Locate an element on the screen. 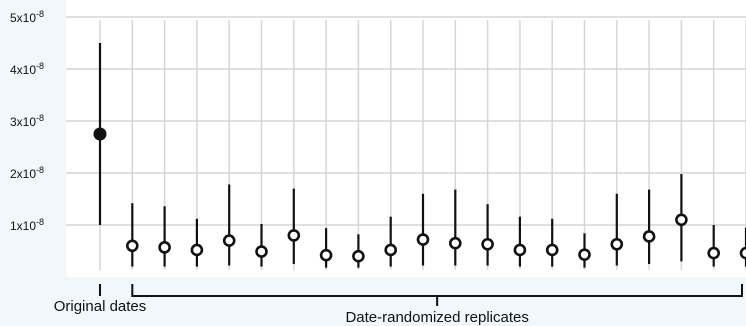 Image resolution: width=746 pixels, height=326 pixels. y-axis-ticks: 1x10⁻⁸ 2x10⁻⁸ 3x10⁻⁸ 4x10⁻⁸ 5x10⁻⁸ is located at coordinates (27, 121).